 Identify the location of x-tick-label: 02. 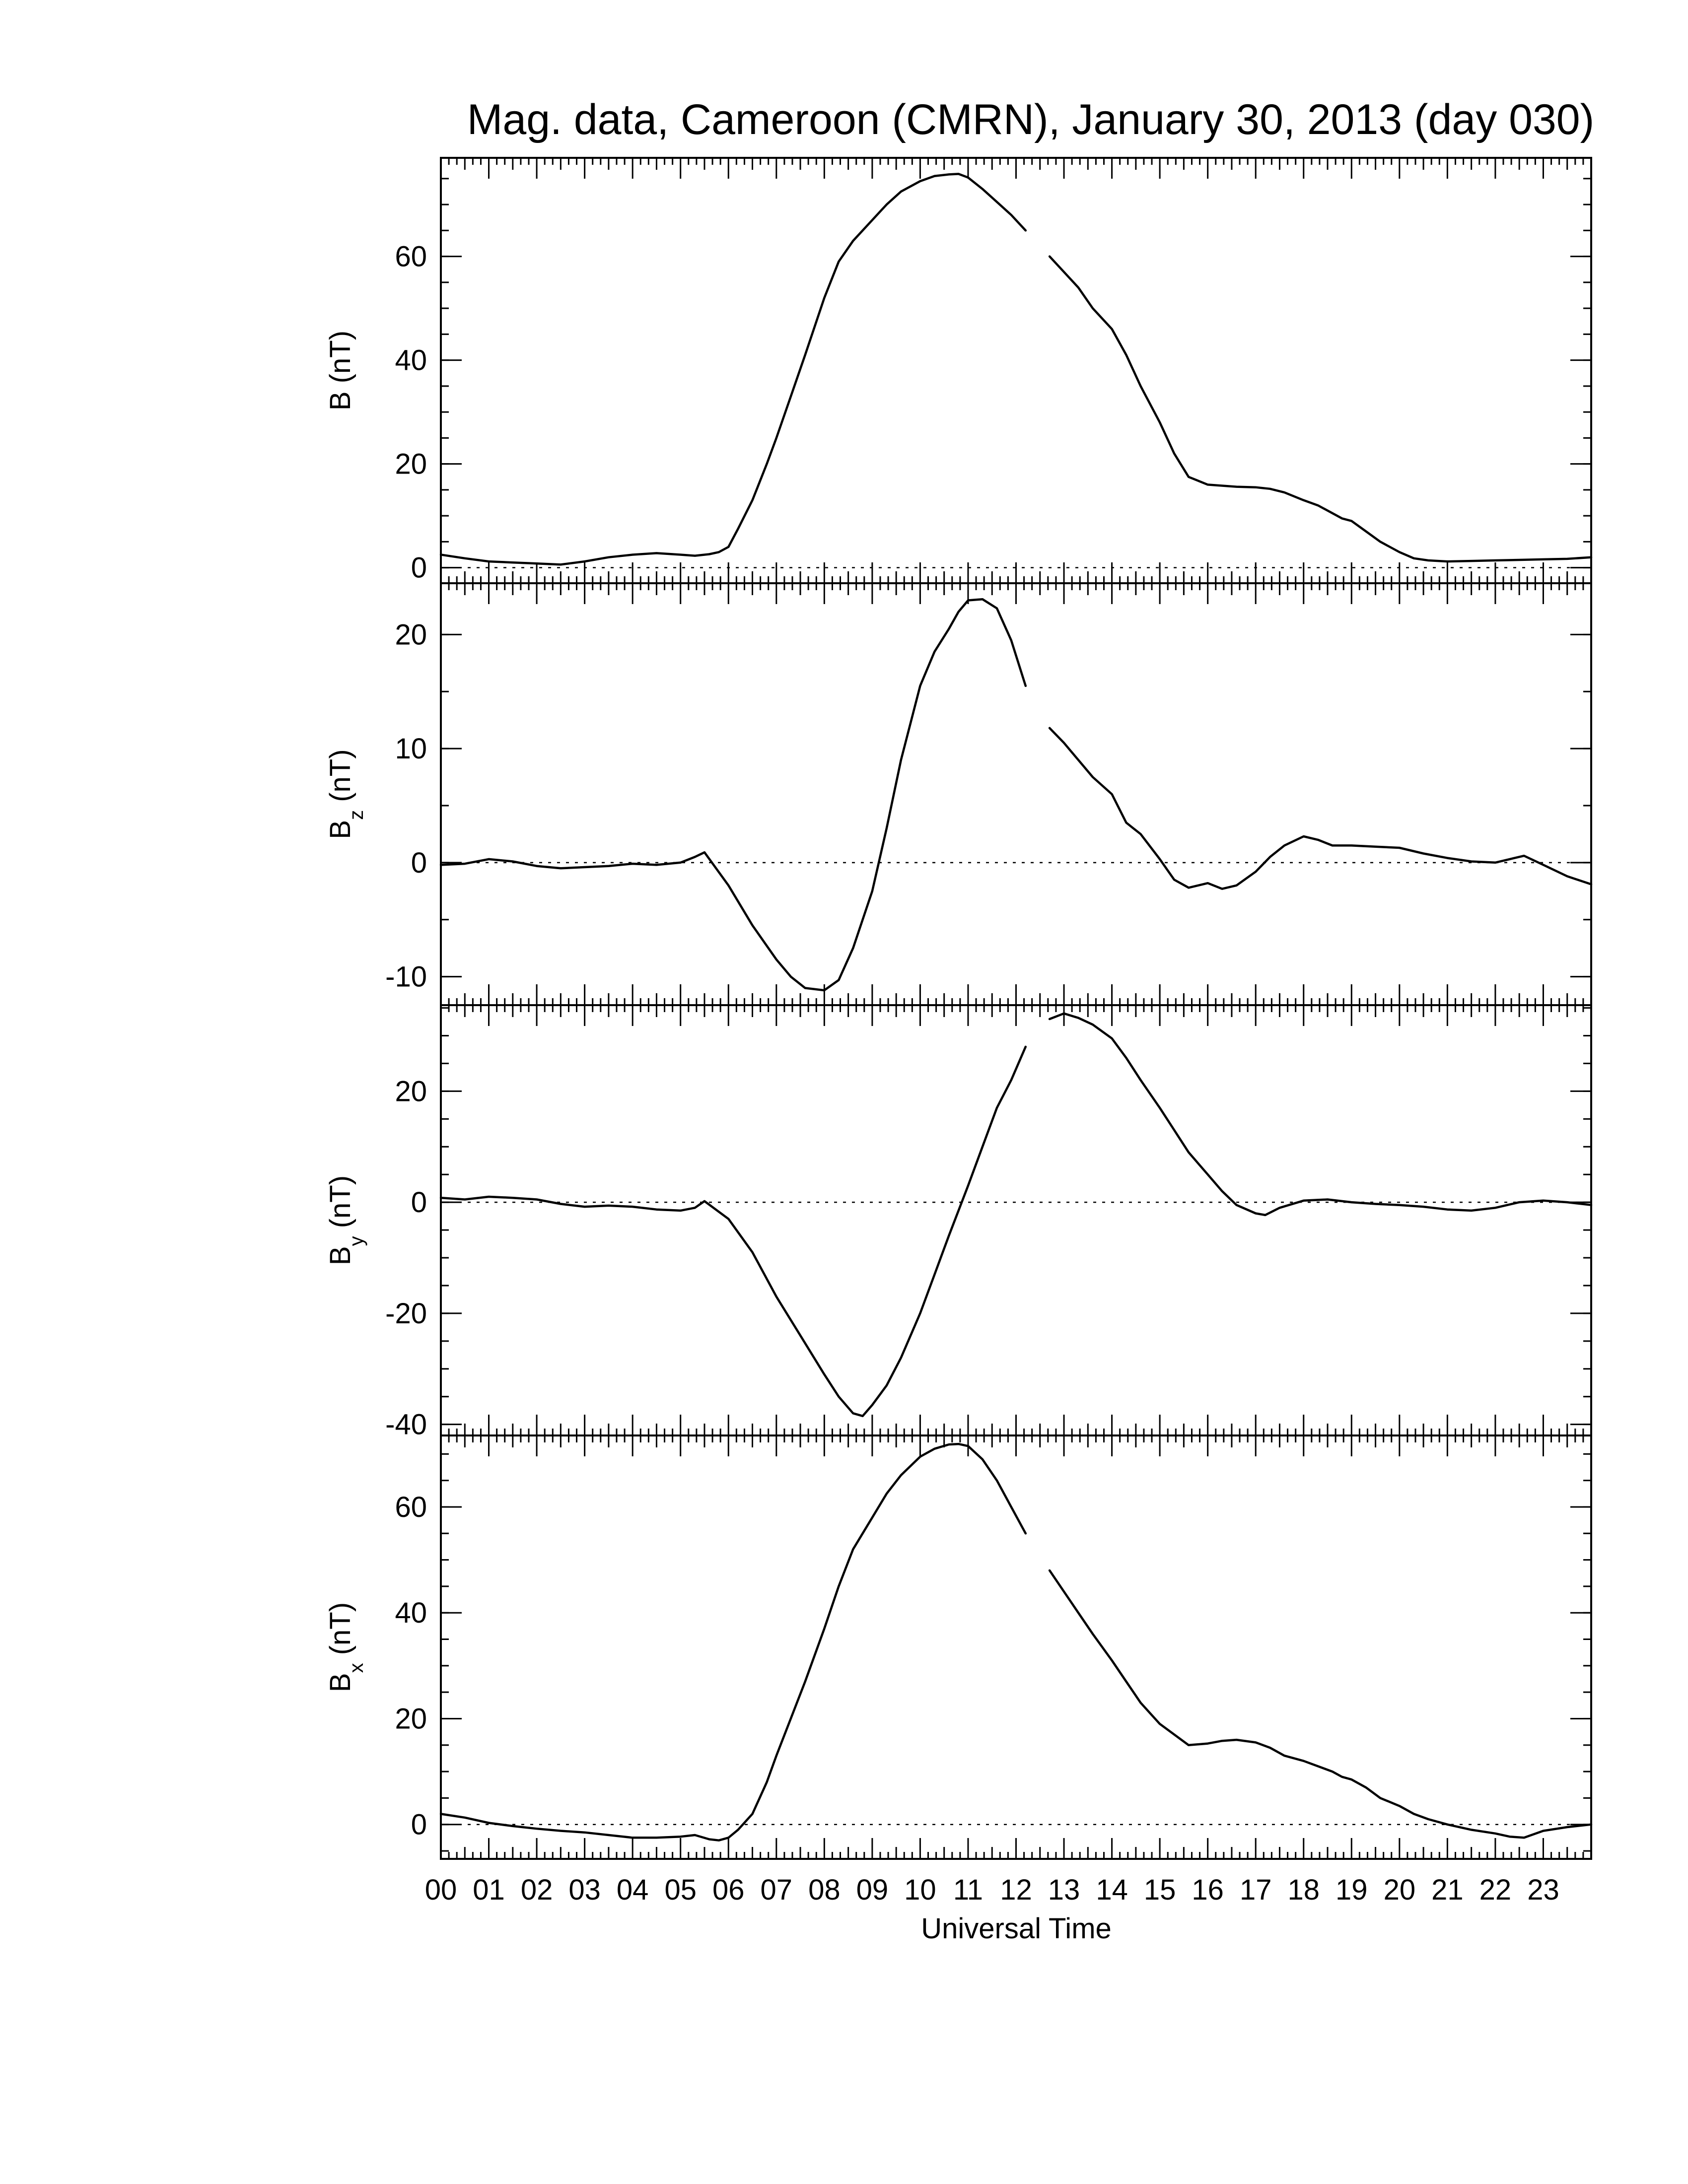
(537, 1890).